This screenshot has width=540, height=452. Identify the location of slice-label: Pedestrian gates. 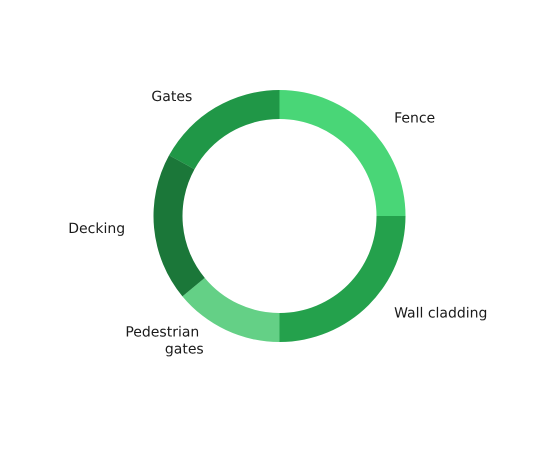
(164, 341).